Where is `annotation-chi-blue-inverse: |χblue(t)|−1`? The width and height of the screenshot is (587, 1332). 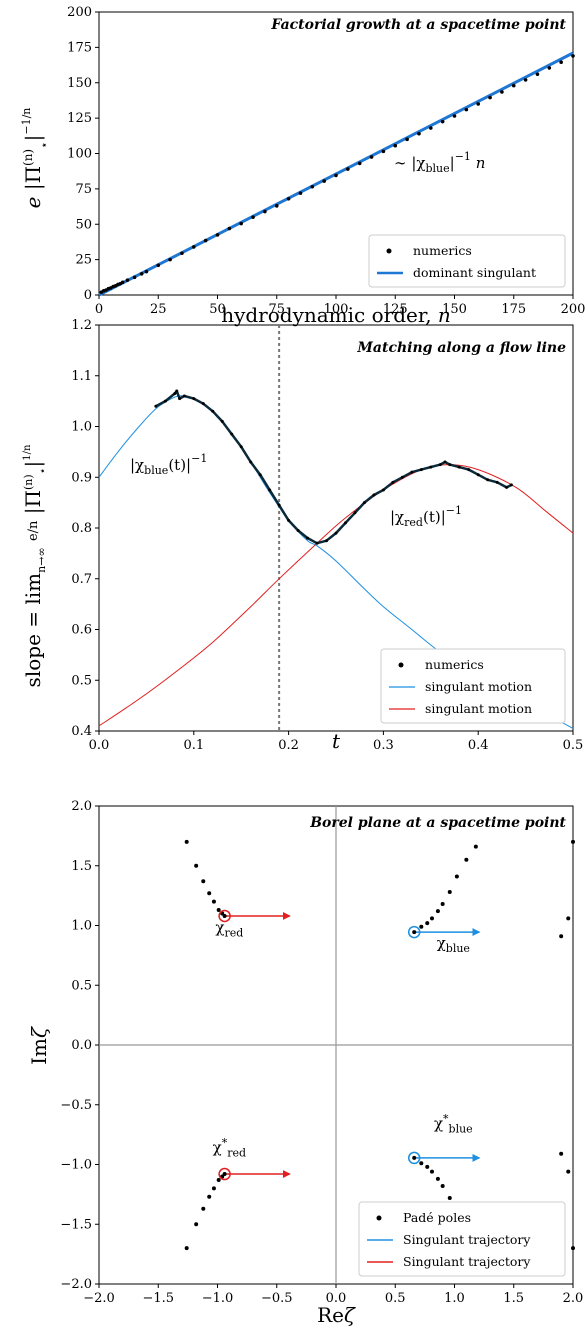 annotation-chi-blue-inverse: |χblue(t)|−1 is located at coordinates (168, 464).